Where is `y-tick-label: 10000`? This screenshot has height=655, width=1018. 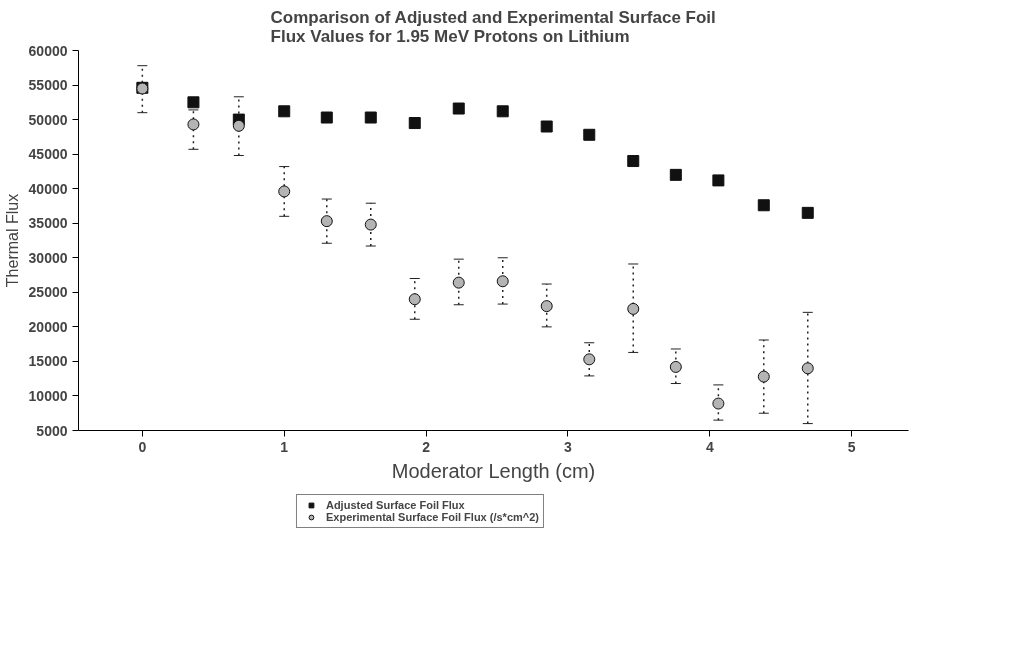
y-tick-label: 10000 is located at coordinates (48, 395).